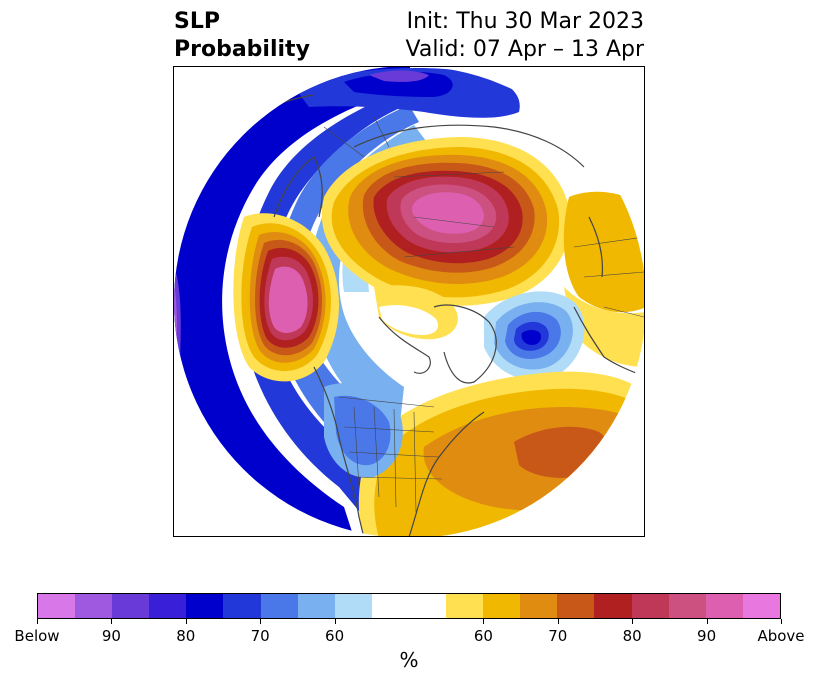  Describe the element at coordinates (197, 21) in the screenshot. I see `title-slp: SLP` at that location.